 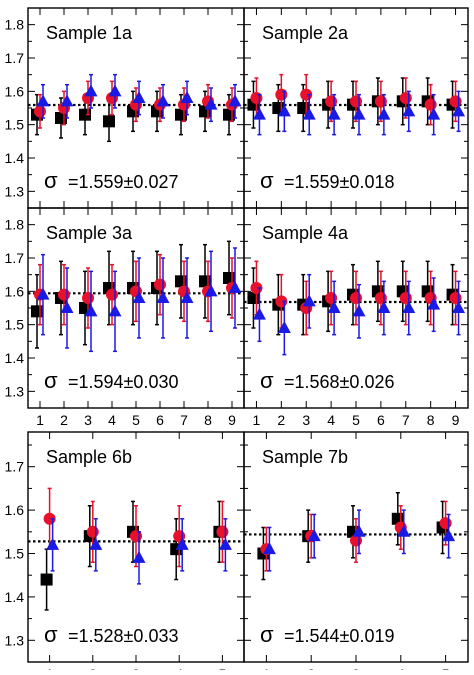 What do you see at coordinates (136, 668) in the screenshot?
I see `x-tick-label: 3` at bounding box center [136, 668].